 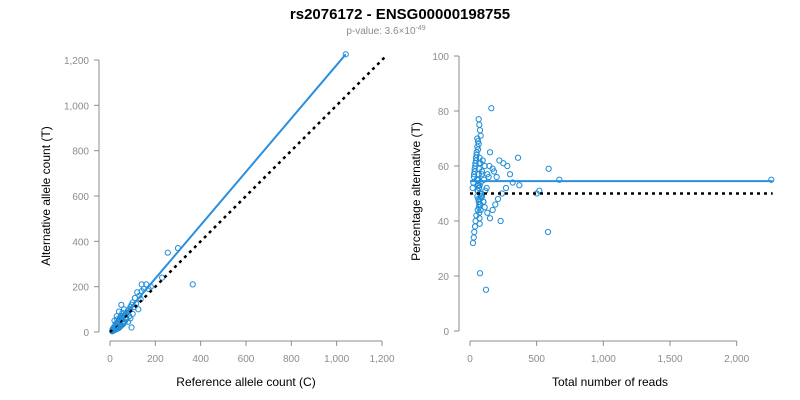 What do you see at coordinates (80, 152) in the screenshot?
I see `y-tick-label: 800` at bounding box center [80, 152].